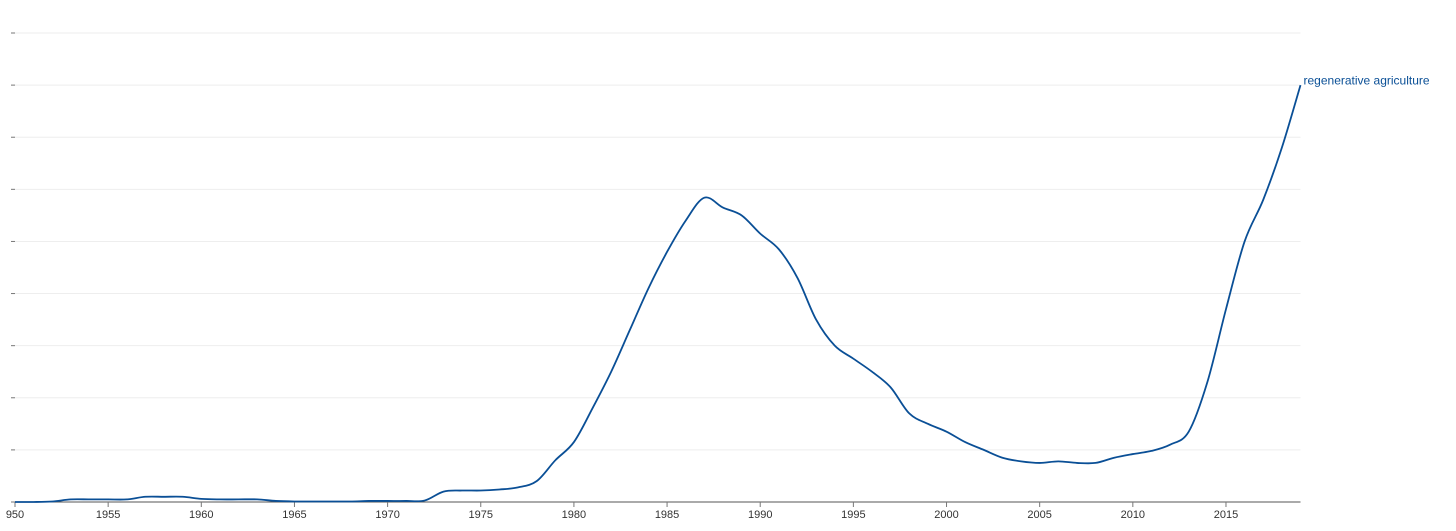 This screenshot has width=1456, height=531. Describe the element at coordinates (294, 515) in the screenshot. I see `x-tick-label: 1965` at that location.